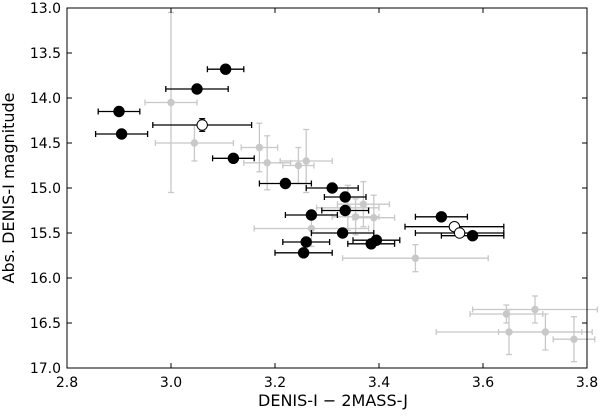  I want to click on x-tick-label: 3.6, so click(483, 383).